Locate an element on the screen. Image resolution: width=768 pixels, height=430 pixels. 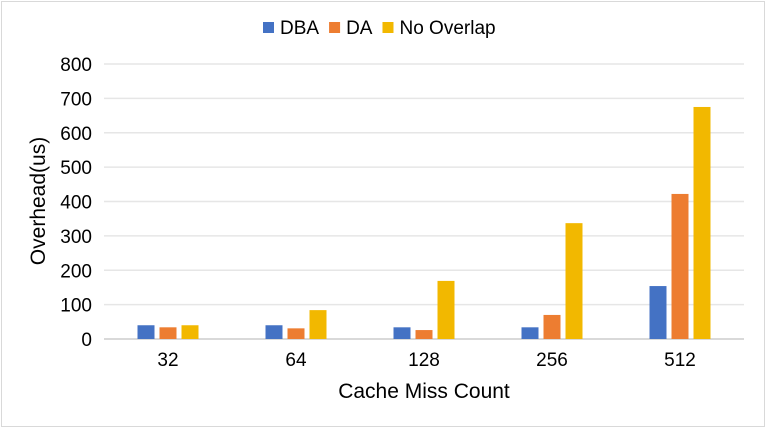
x-axis-label: Cache Miss Count is located at coordinates (424, 391).